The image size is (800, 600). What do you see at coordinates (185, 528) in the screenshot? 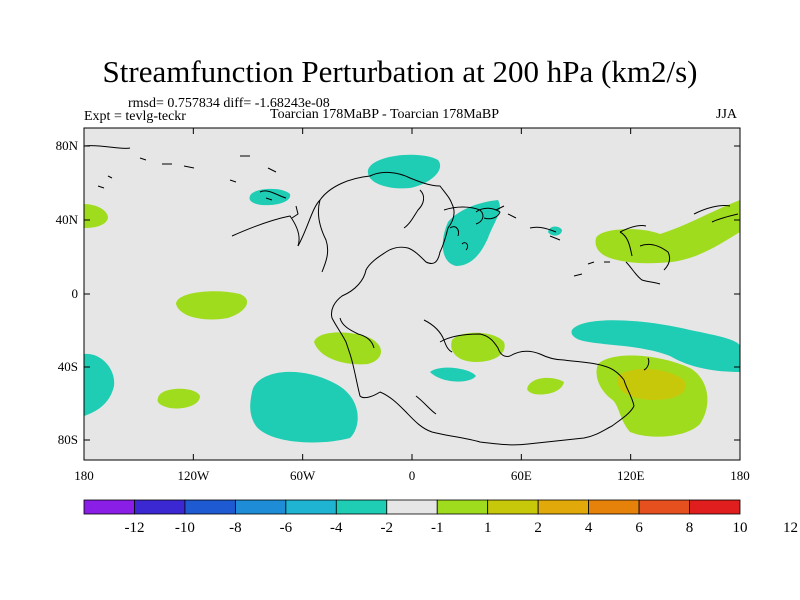
I see `colorbar-label: -10` at bounding box center [185, 528].